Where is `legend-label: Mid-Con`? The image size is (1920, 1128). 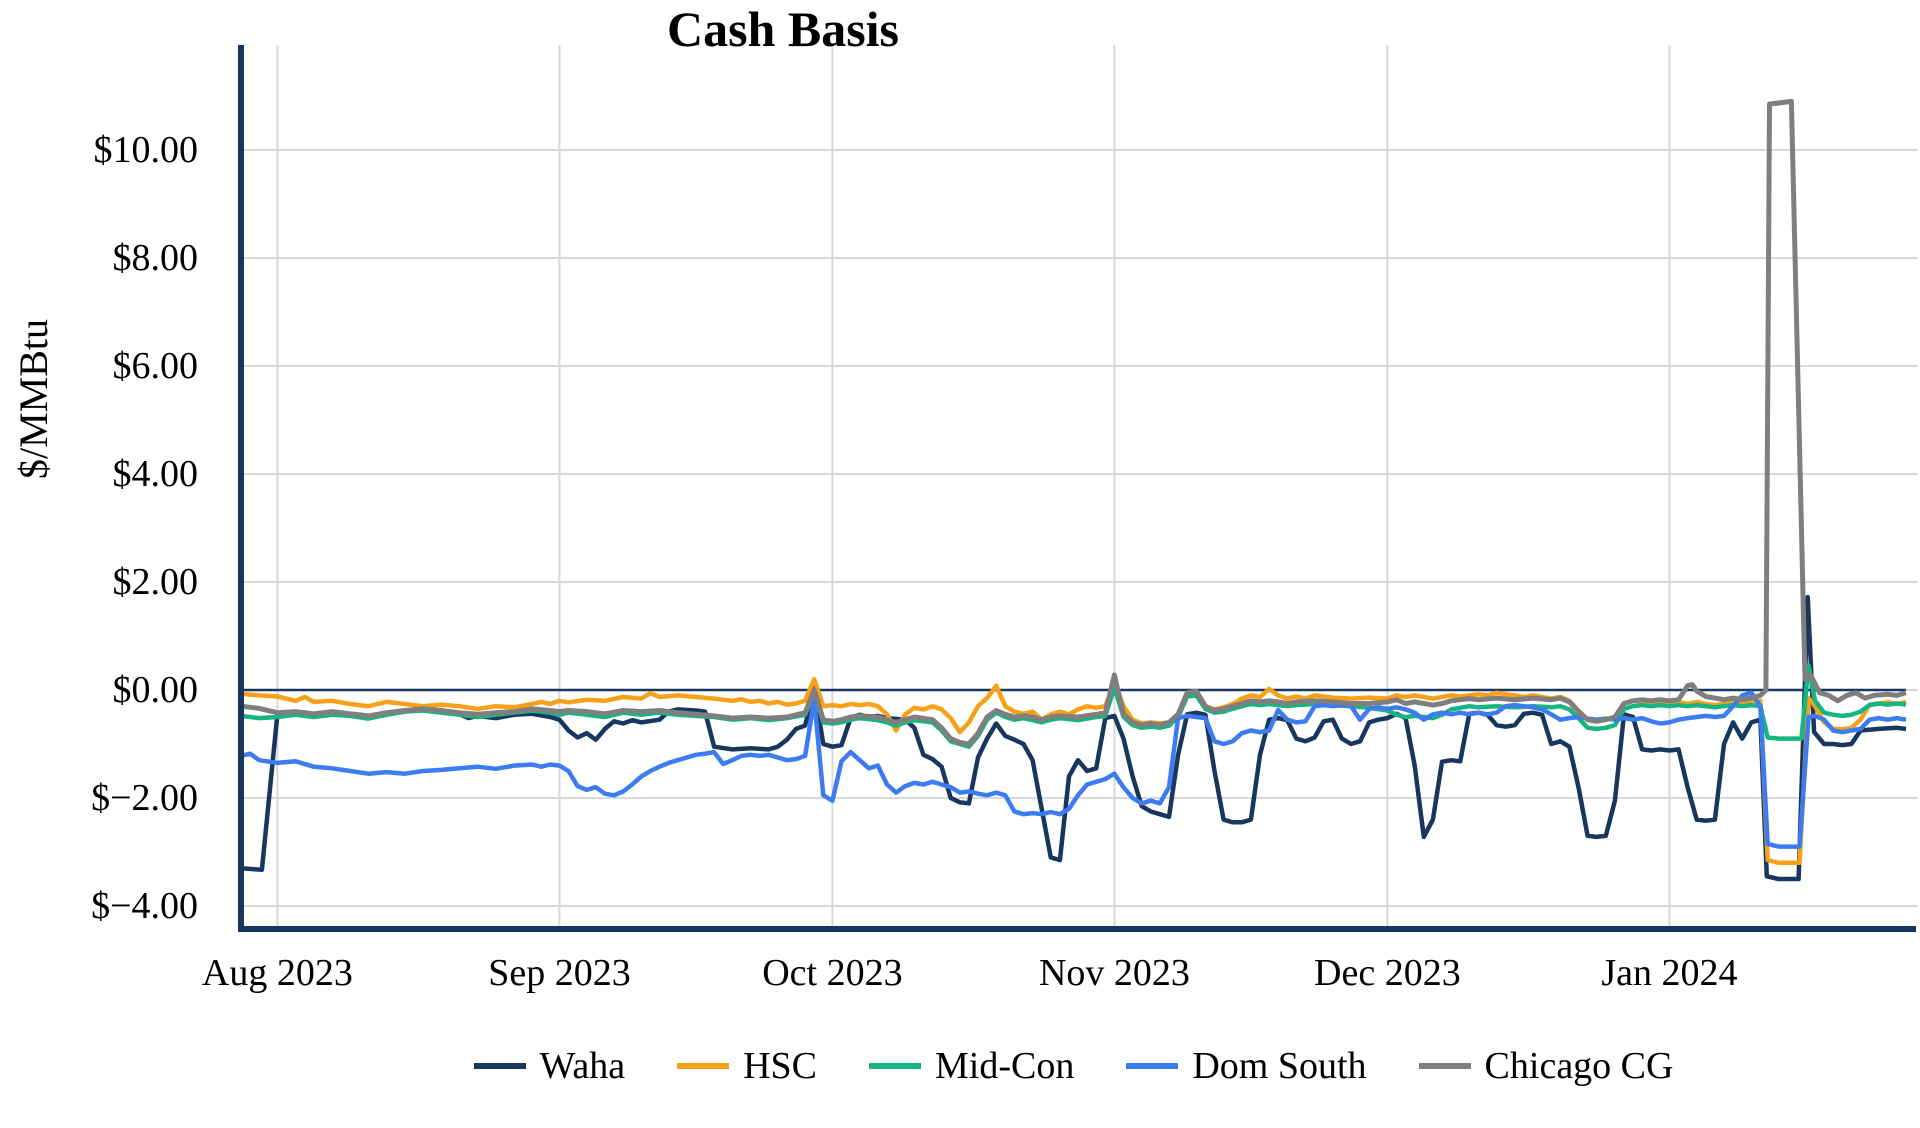
legend-label: Mid-Con is located at coordinates (1004, 1066).